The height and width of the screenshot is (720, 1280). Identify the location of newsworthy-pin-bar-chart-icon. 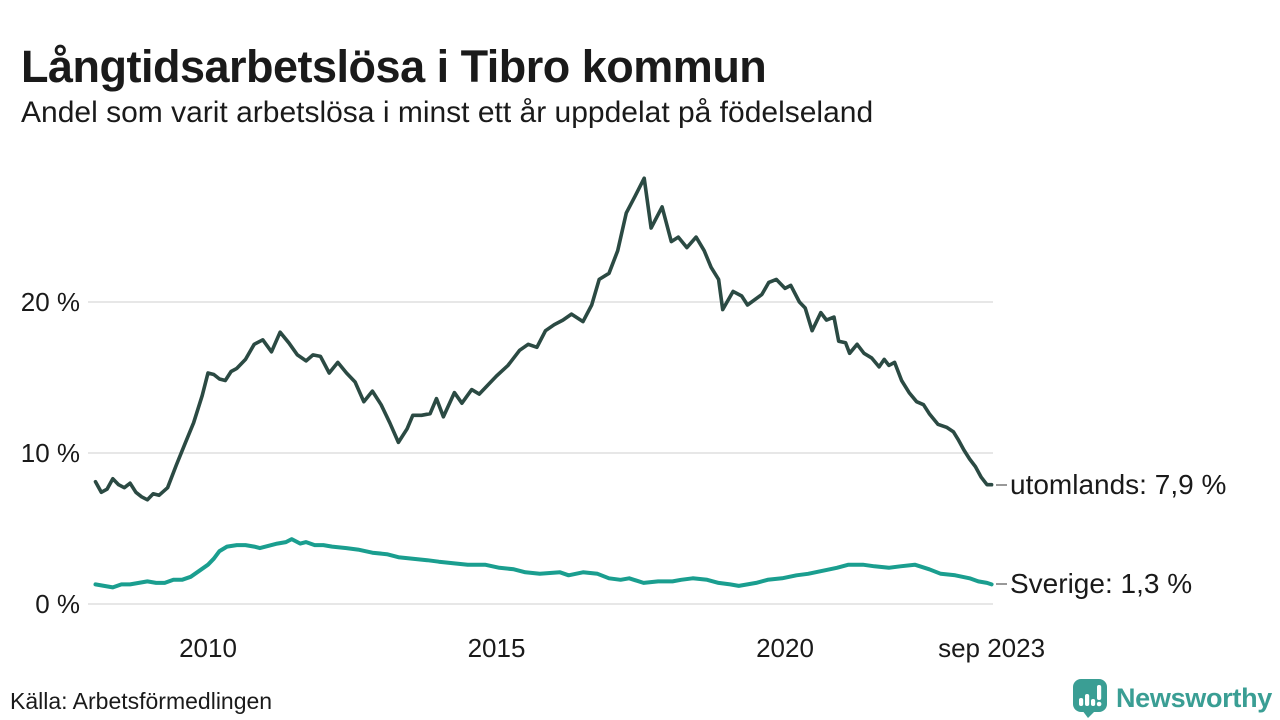
(1089, 698).